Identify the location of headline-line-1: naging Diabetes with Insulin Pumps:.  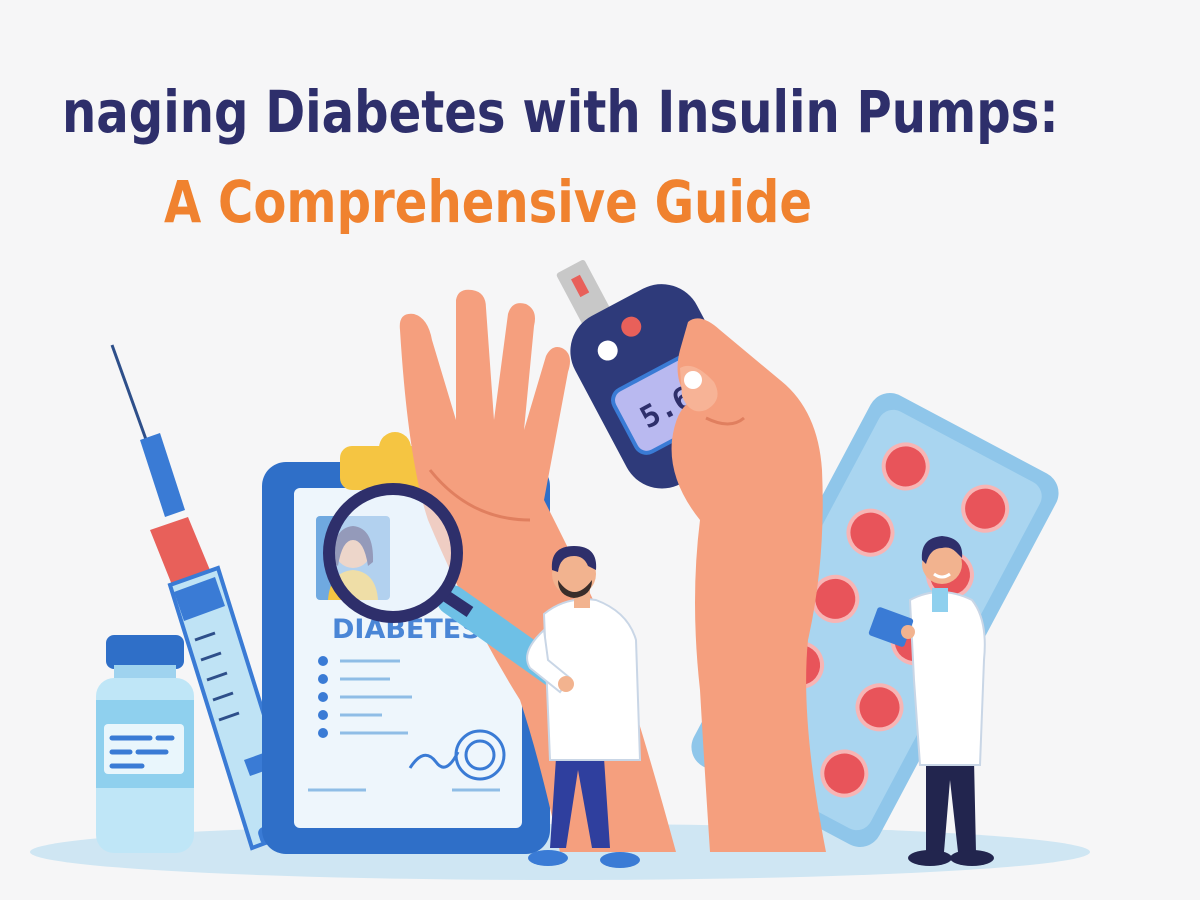
(560, 112).